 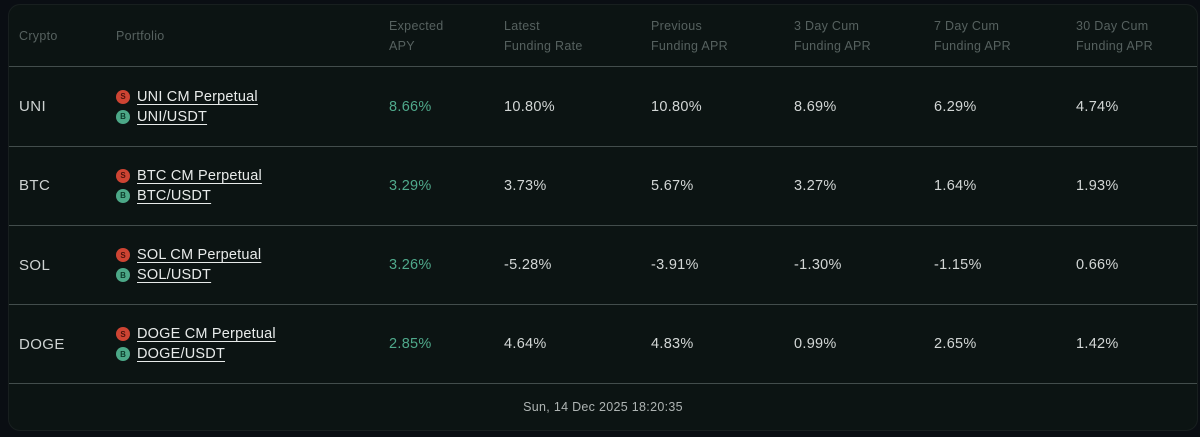 I want to click on expected-apy-value: 3.29%, so click(x=410, y=185).